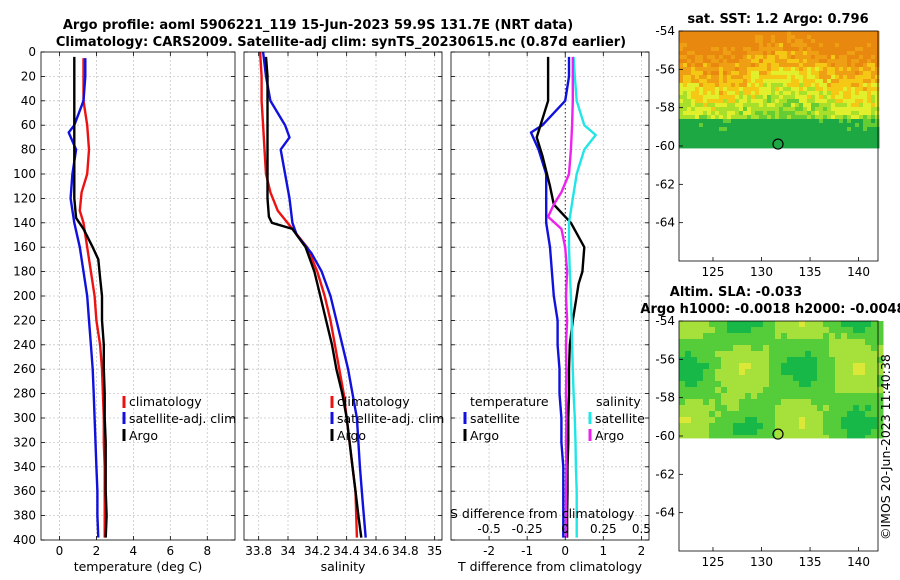 The width and height of the screenshot is (900, 580). Describe the element at coordinates (28, 76) in the screenshot. I see `y-tick-label: 20` at that location.